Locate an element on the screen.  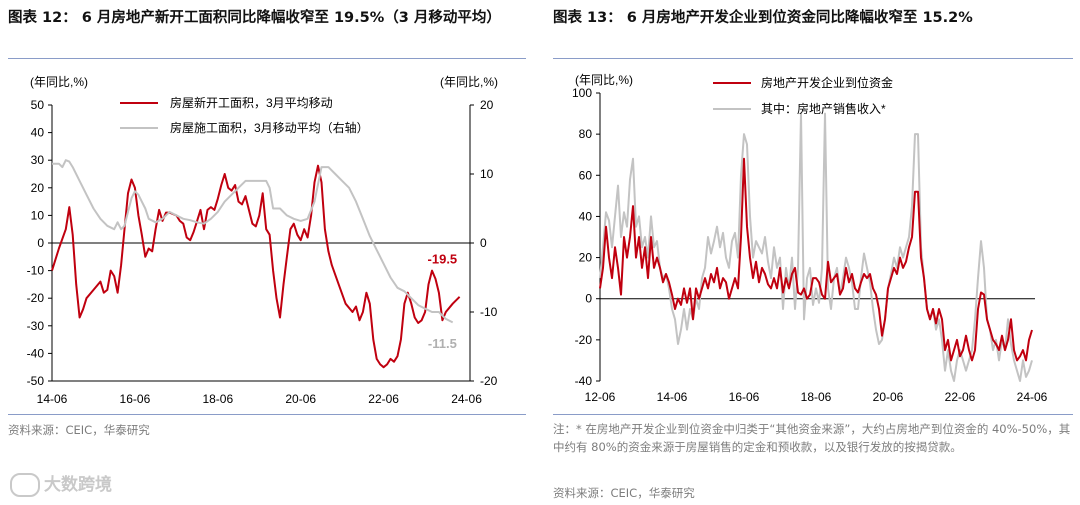
y2-axis-title: (年同比,%) is located at coordinates (469, 82).